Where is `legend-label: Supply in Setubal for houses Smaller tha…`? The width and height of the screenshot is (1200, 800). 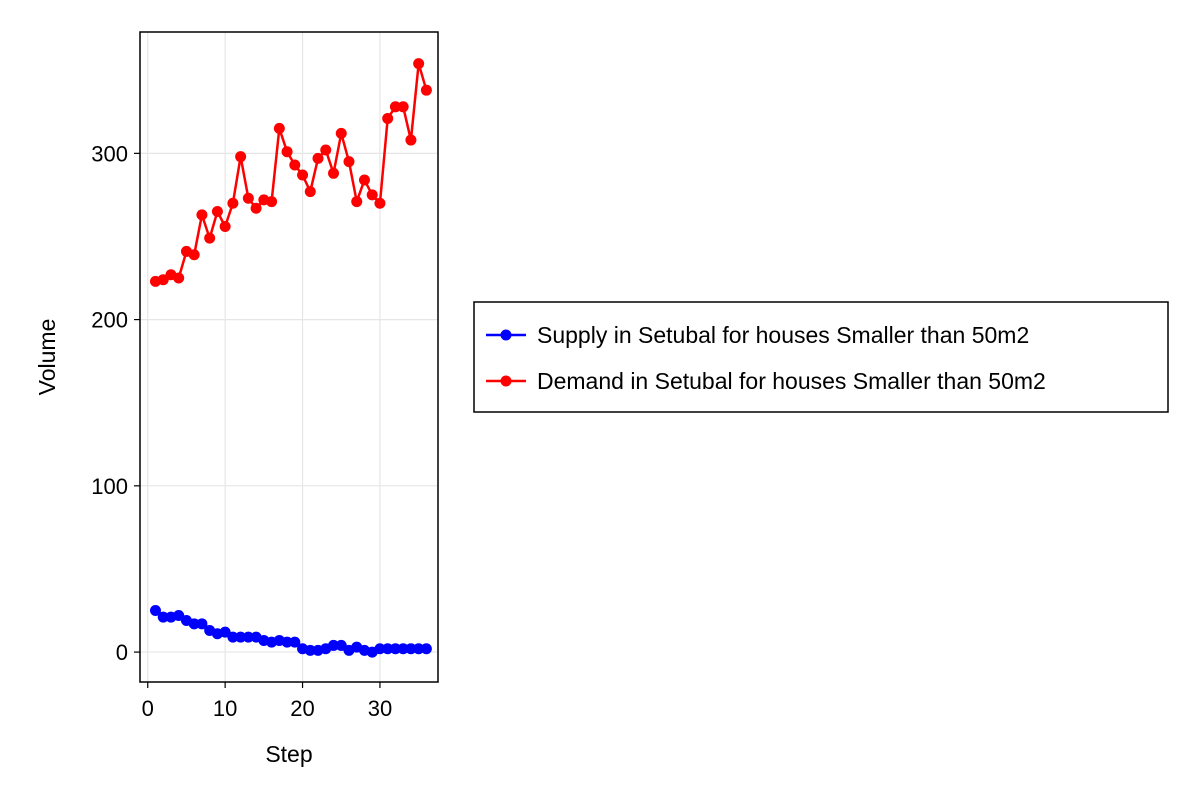
legend-label: Supply in Setubal for houses Smaller tha… is located at coordinates (783, 335).